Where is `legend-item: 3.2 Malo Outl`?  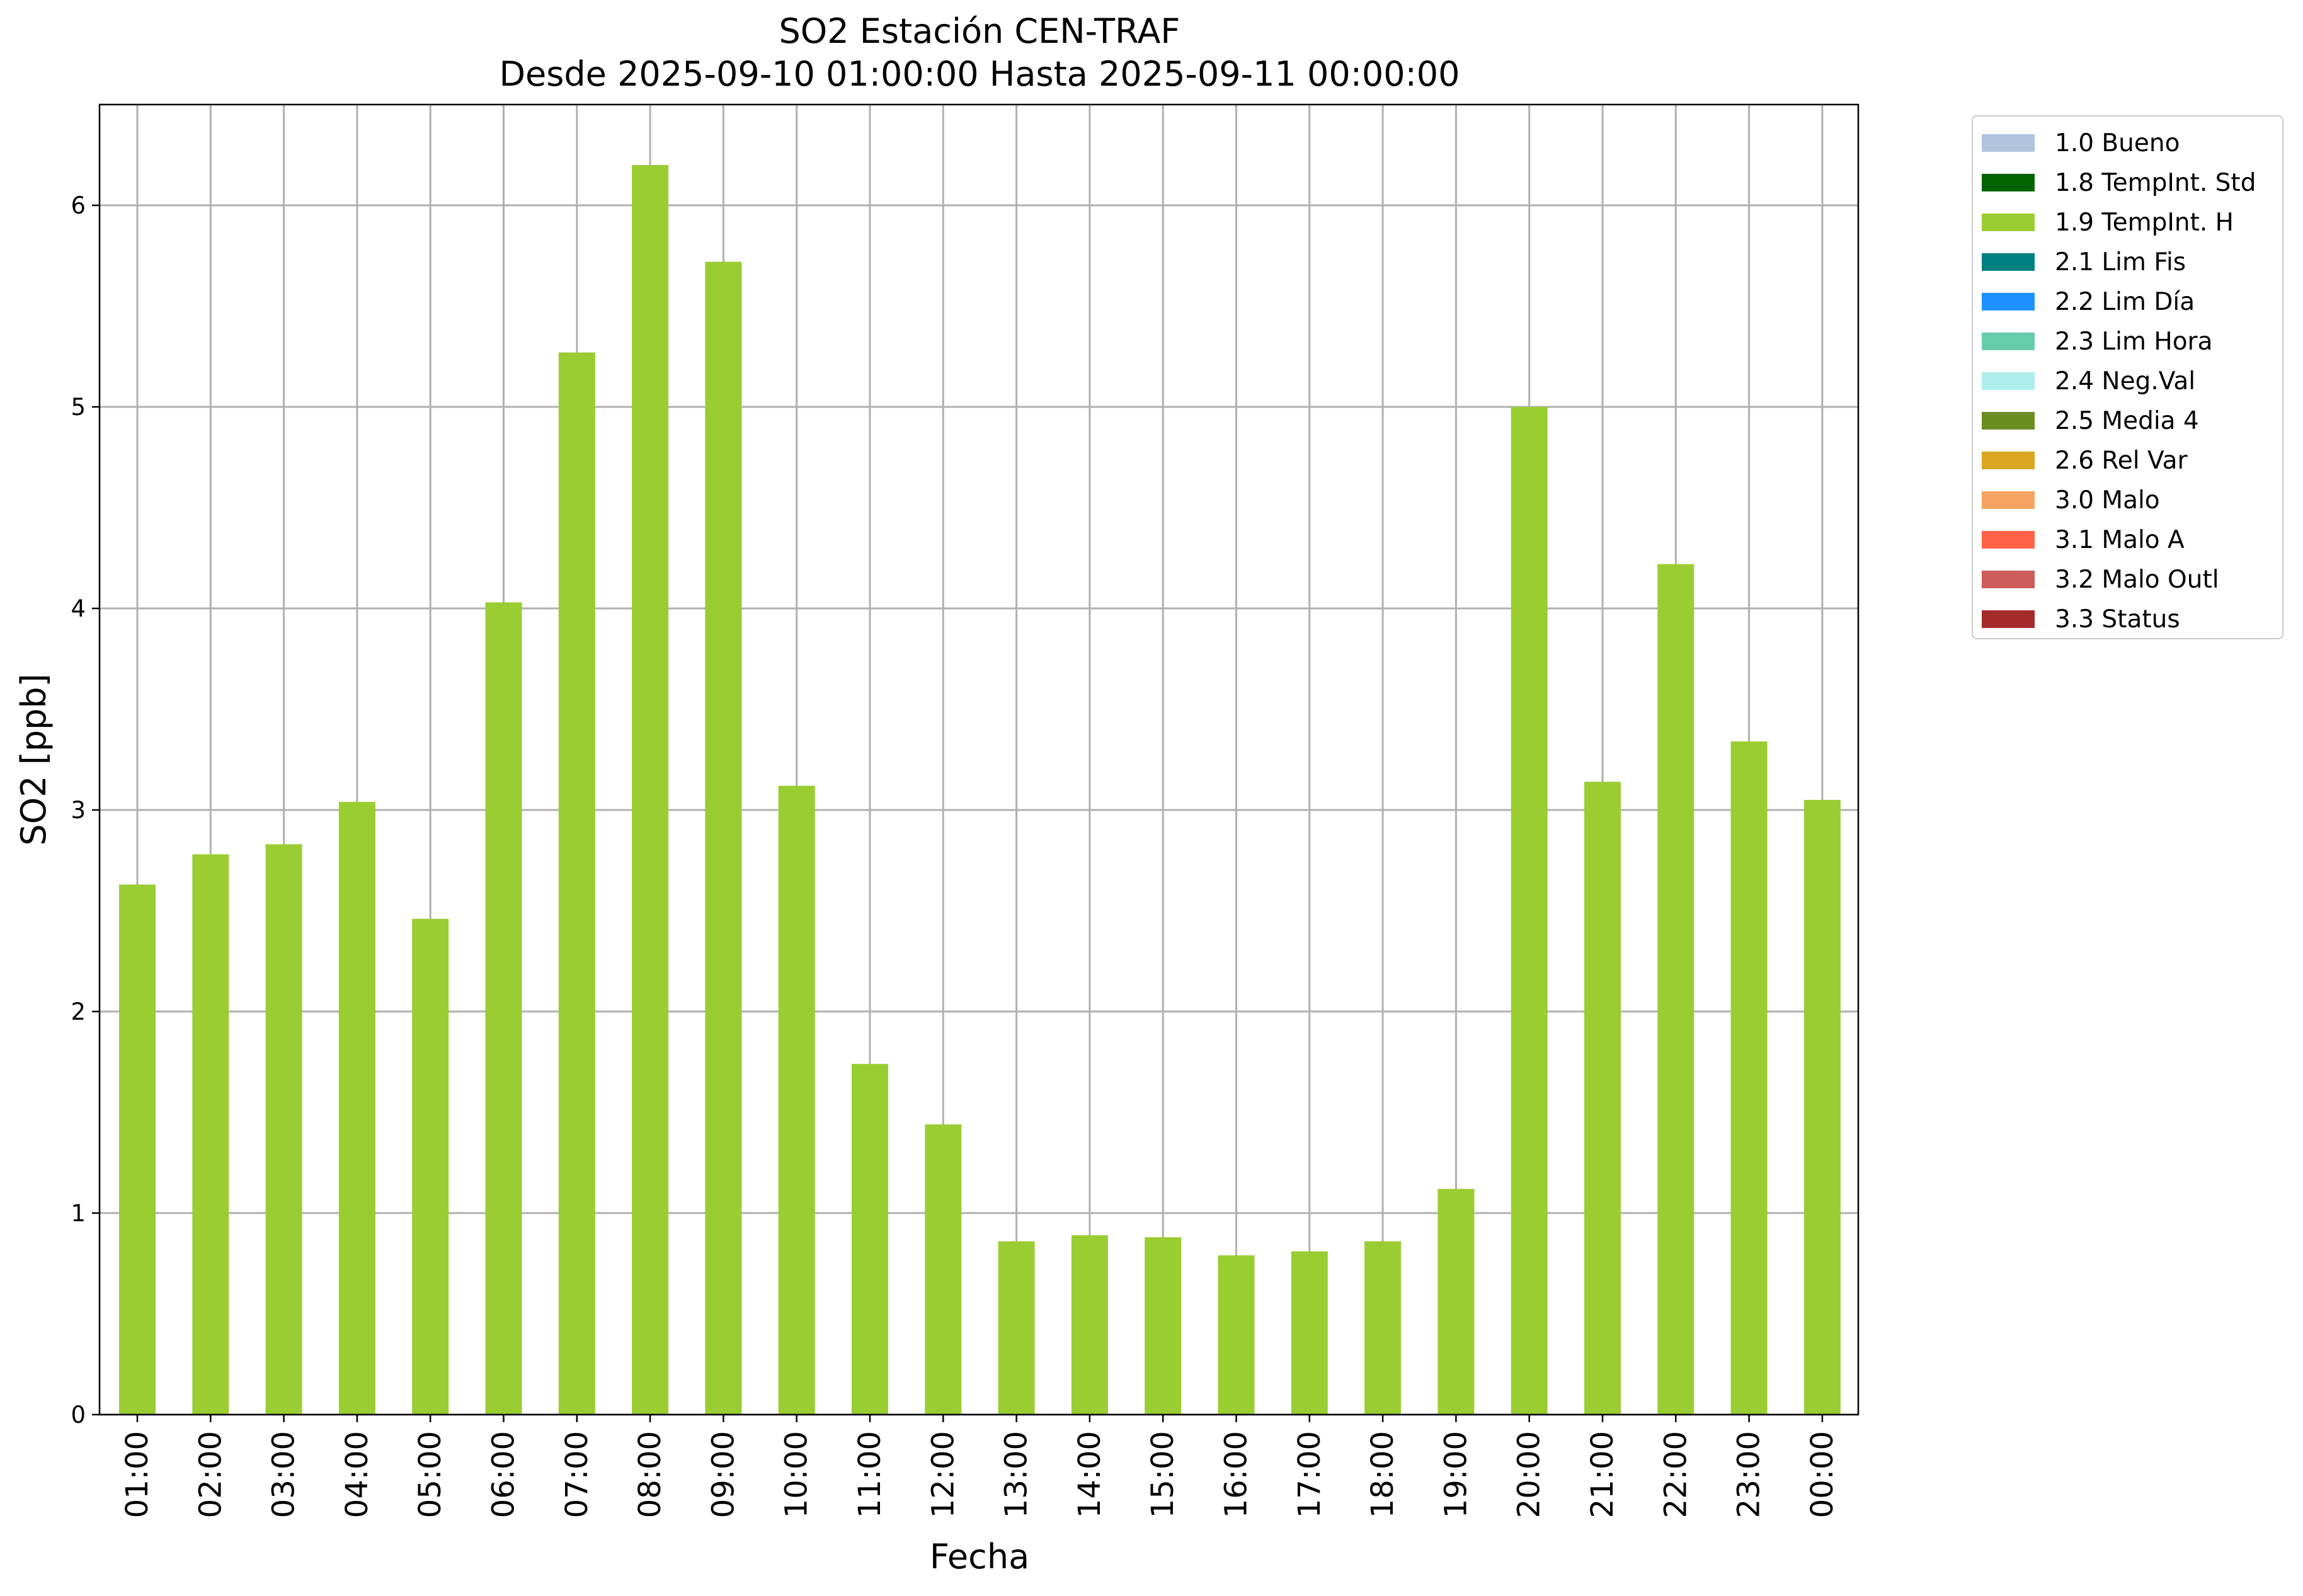 legend-item: 3.2 Malo Outl is located at coordinates (2101, 579).